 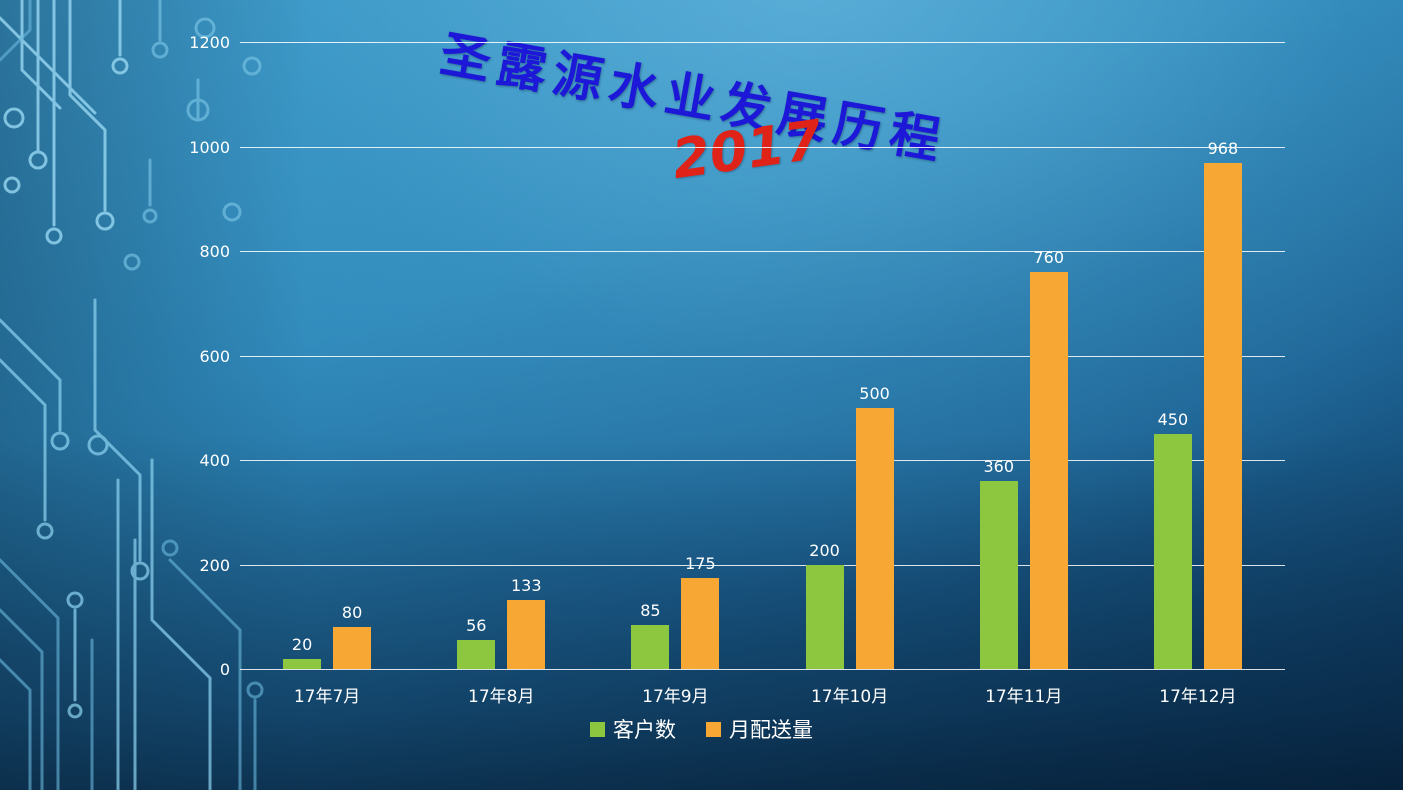 What do you see at coordinates (1049, 257) in the screenshot?
I see `bar-value-label: 760` at bounding box center [1049, 257].